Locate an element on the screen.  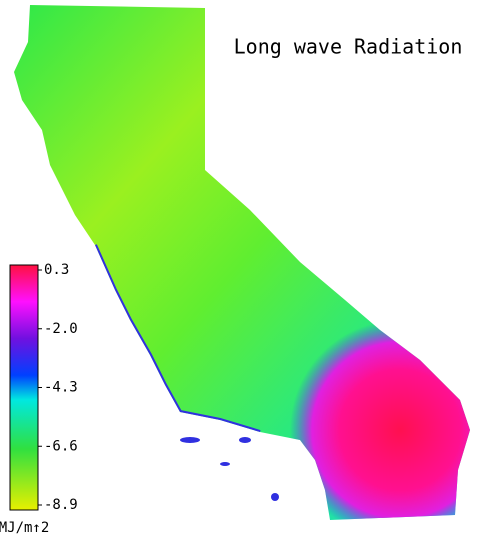
colorbar is located at coordinates (24, 387).